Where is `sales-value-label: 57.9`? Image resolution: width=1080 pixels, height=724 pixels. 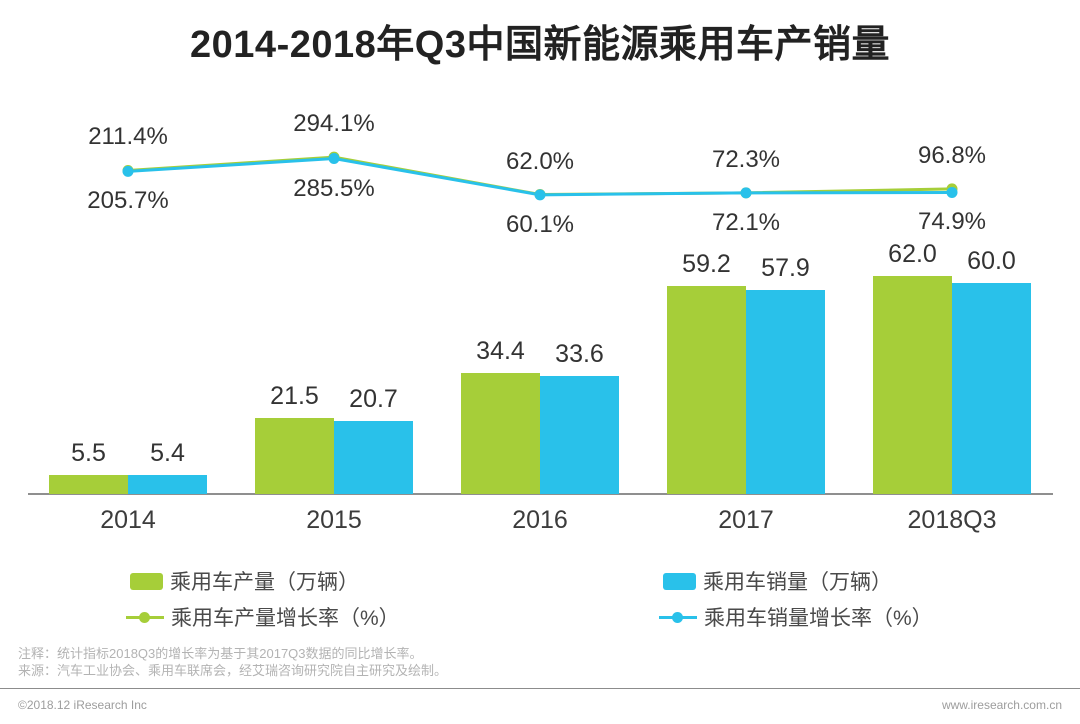 sales-value-label: 57.9 is located at coordinates (785, 268).